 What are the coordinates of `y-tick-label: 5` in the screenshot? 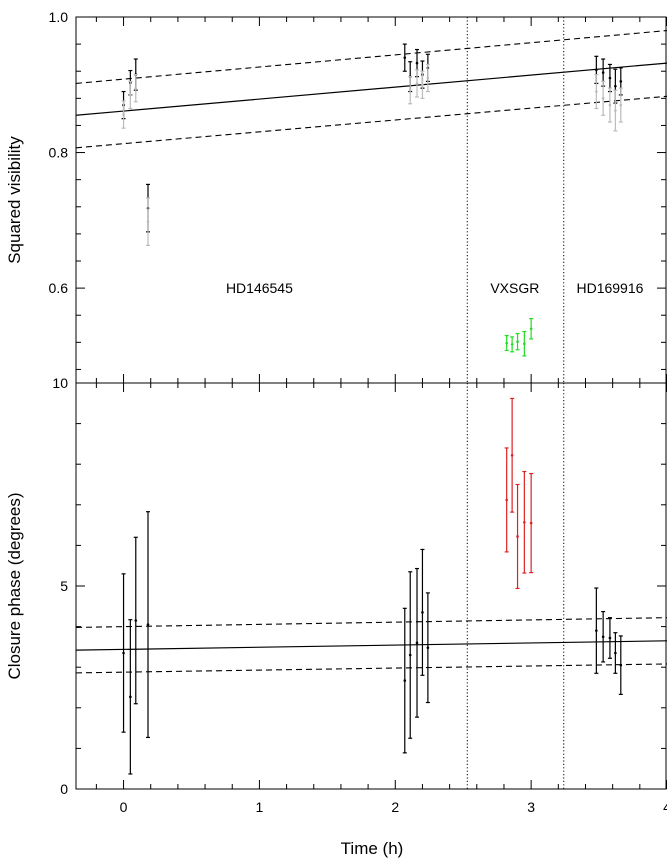 It's located at (64, 586).